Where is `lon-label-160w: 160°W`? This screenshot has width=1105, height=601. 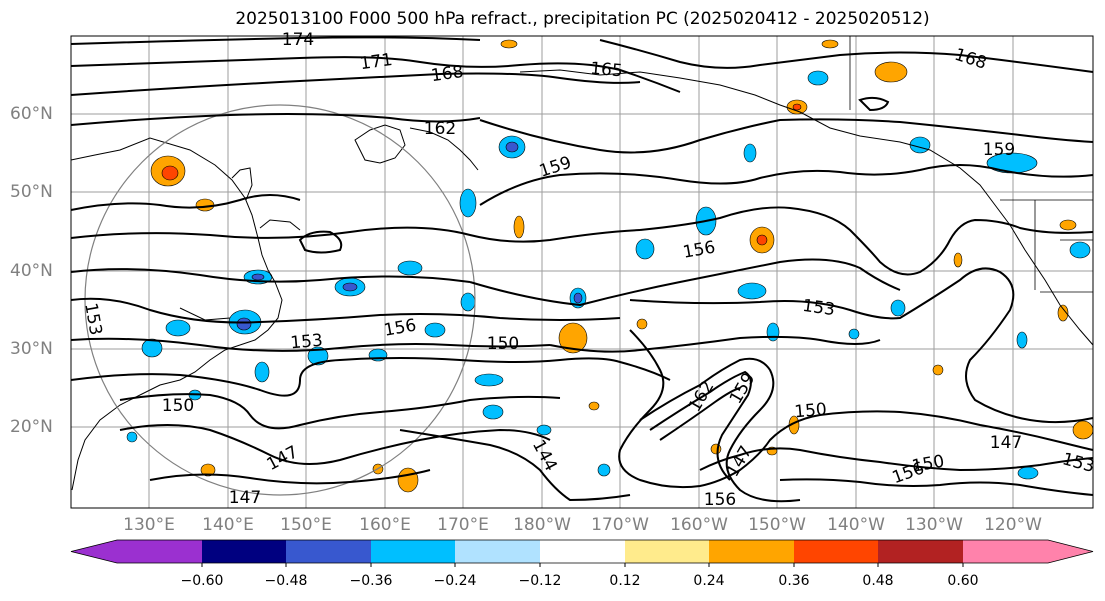 lon-label-160w: 160°W is located at coordinates (699, 525).